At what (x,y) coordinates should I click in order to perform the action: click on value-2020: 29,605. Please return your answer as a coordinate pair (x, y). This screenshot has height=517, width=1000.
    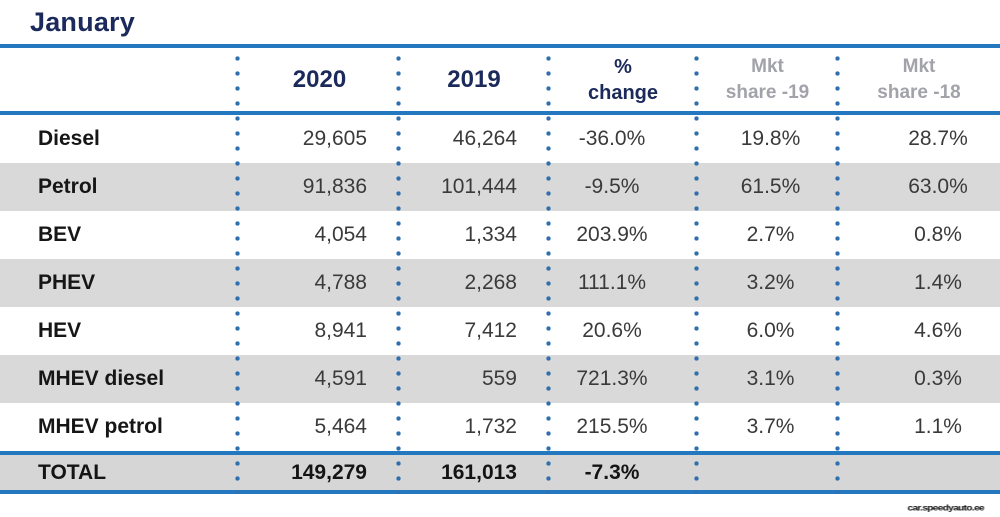
    Looking at the image, I should click on (334, 138).